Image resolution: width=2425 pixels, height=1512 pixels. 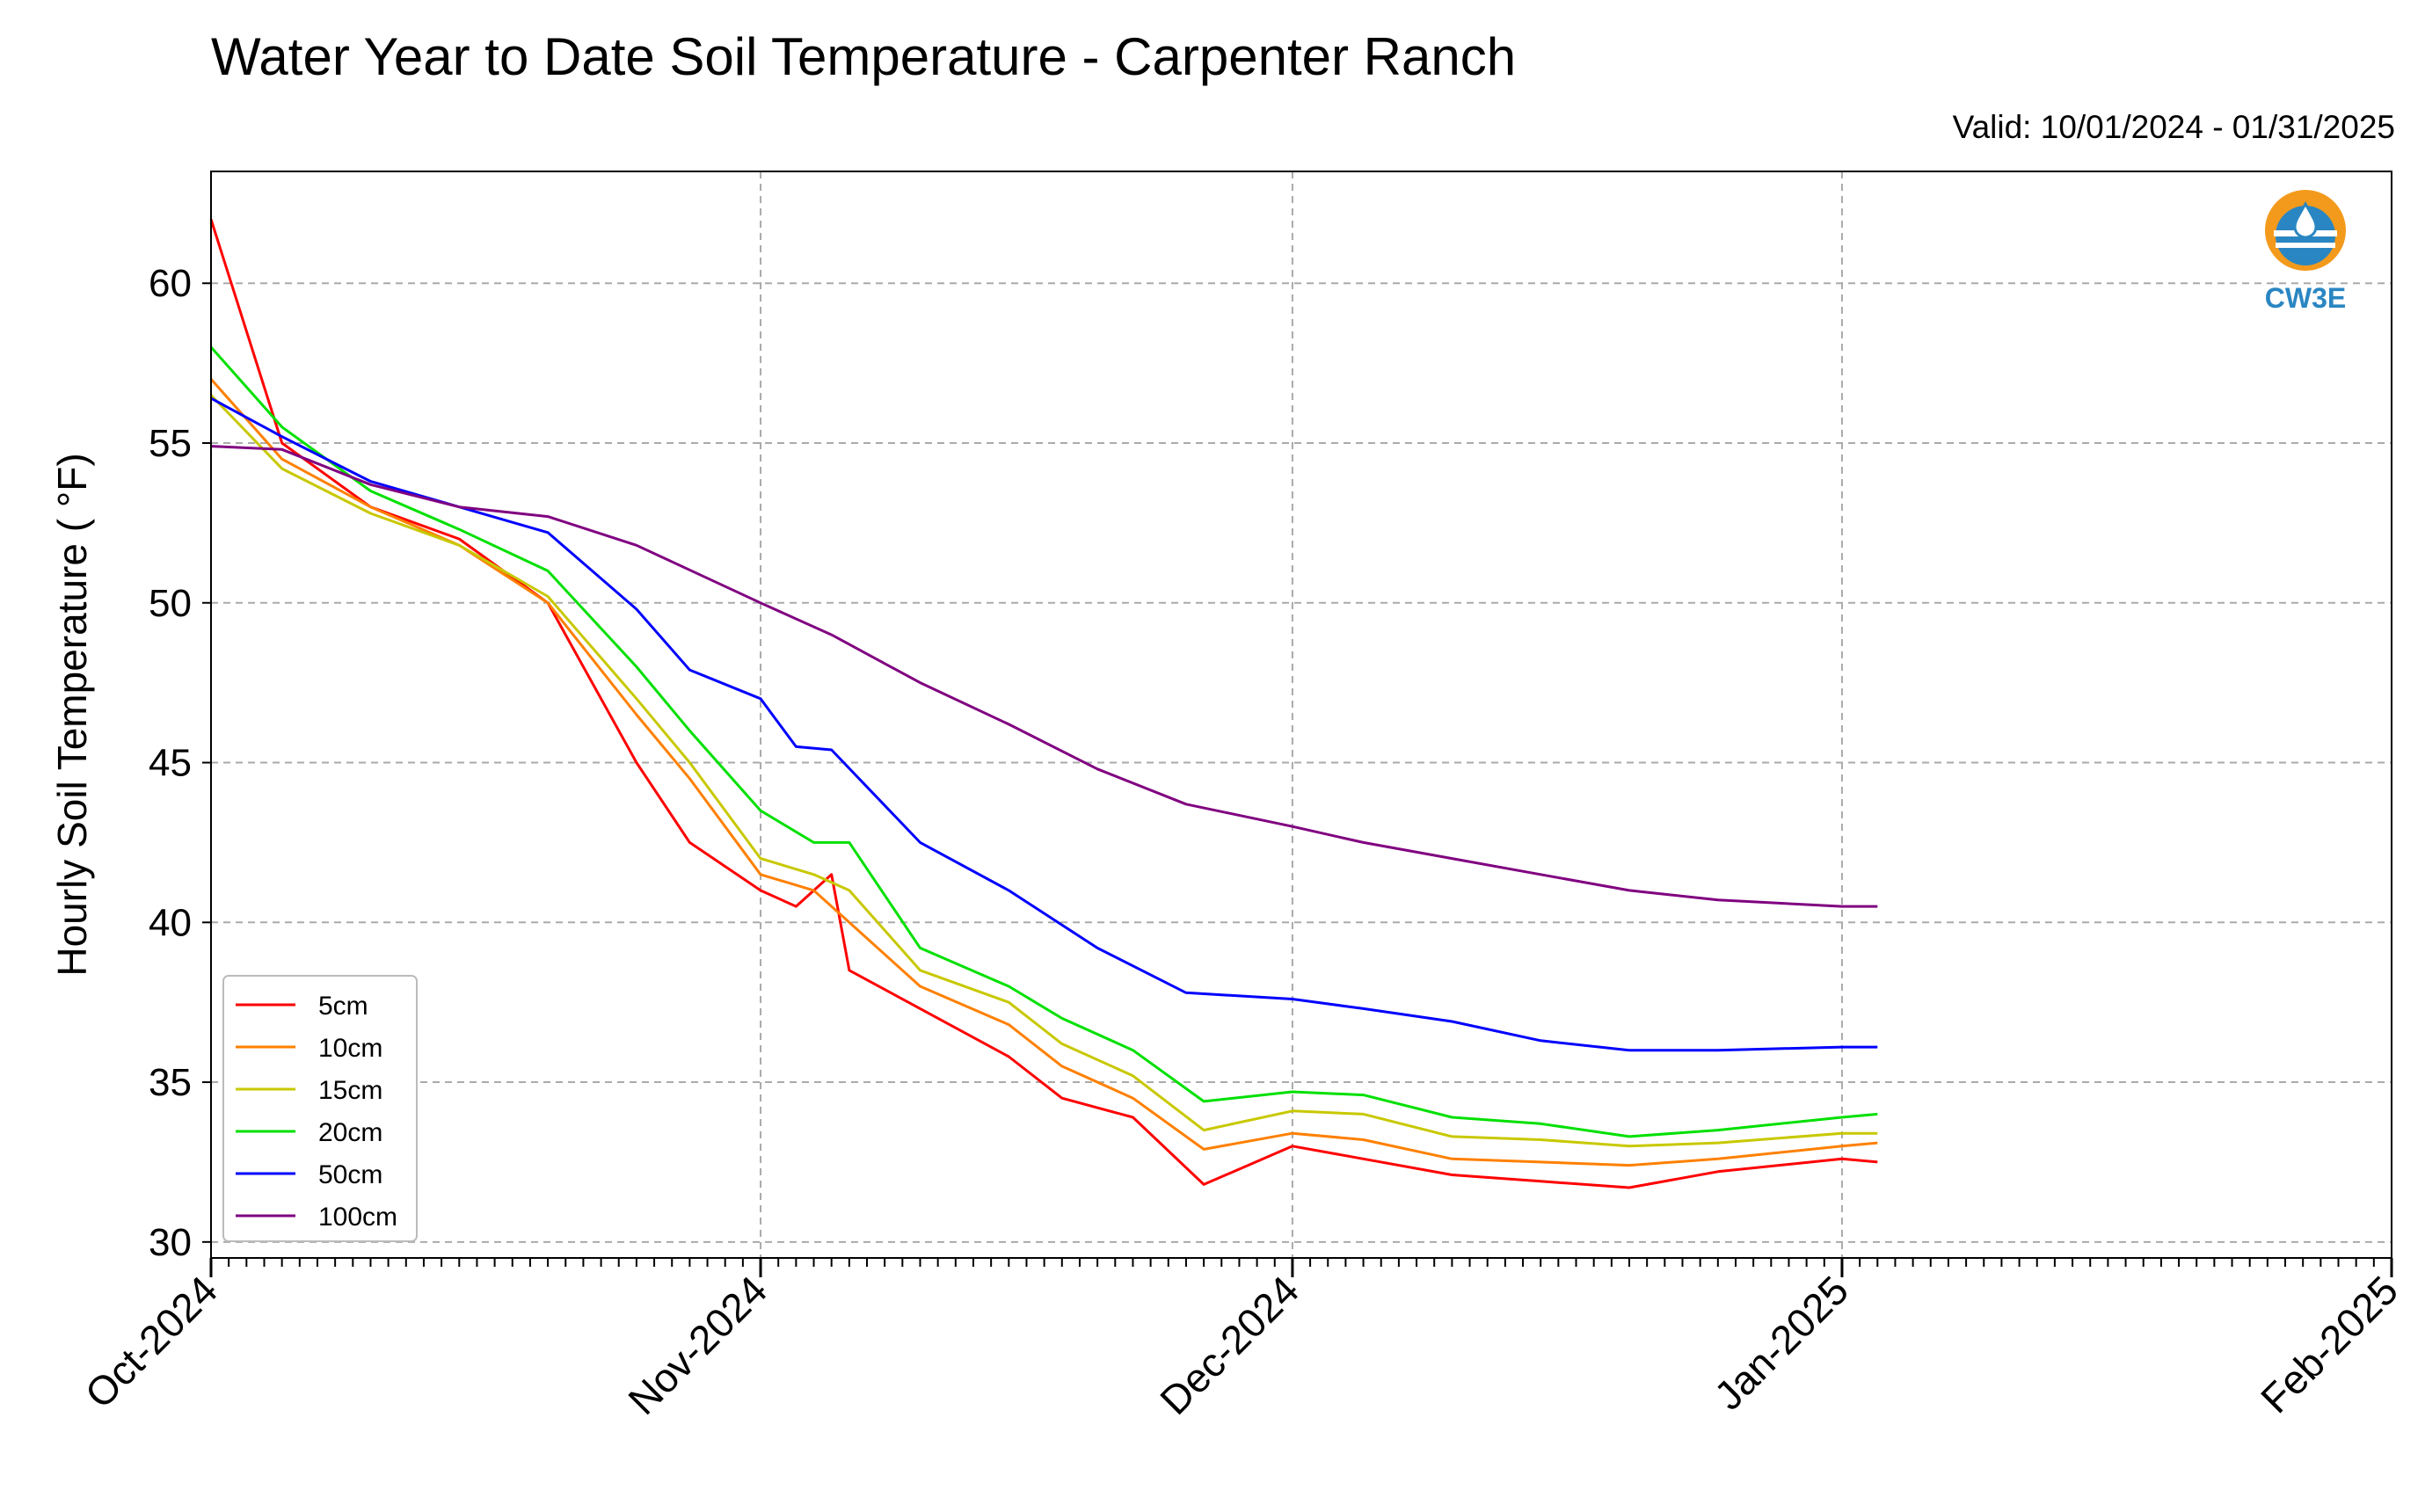 I want to click on chart-subtitle: Valid: 10/01/2024 - 01/31/2025, so click(x=2173, y=127).